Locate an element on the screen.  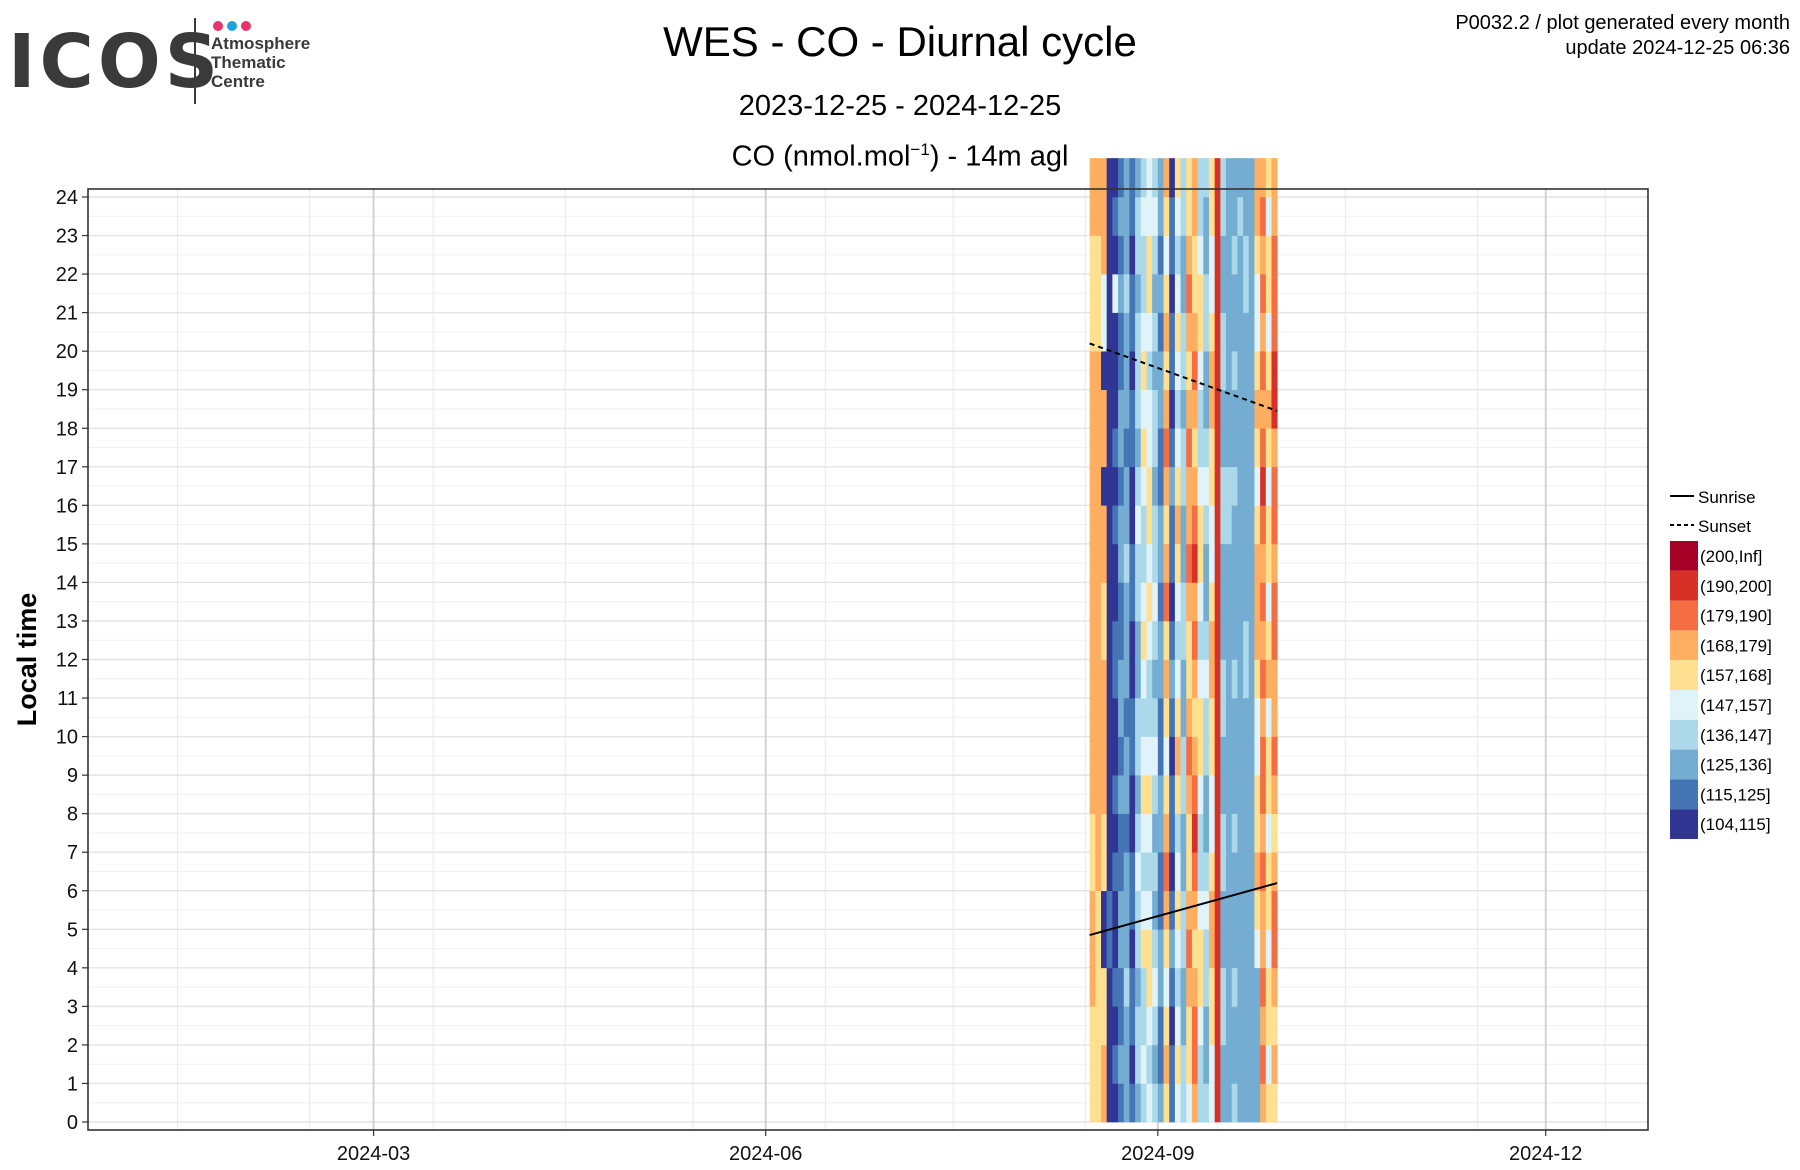
y-tick-label: 24 is located at coordinates (67, 198).